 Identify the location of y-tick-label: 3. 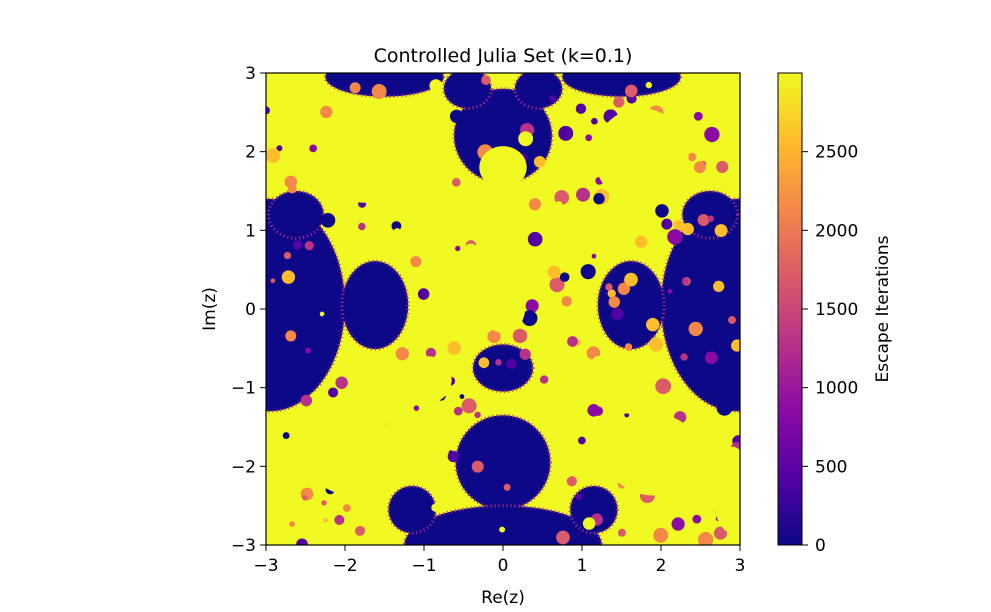
(250, 74).